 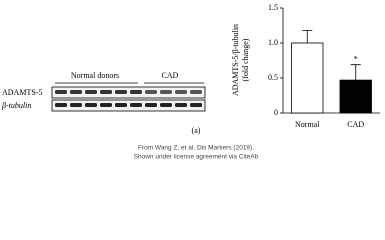 I want to click on x-tick-label: CAD, so click(x=355, y=124).